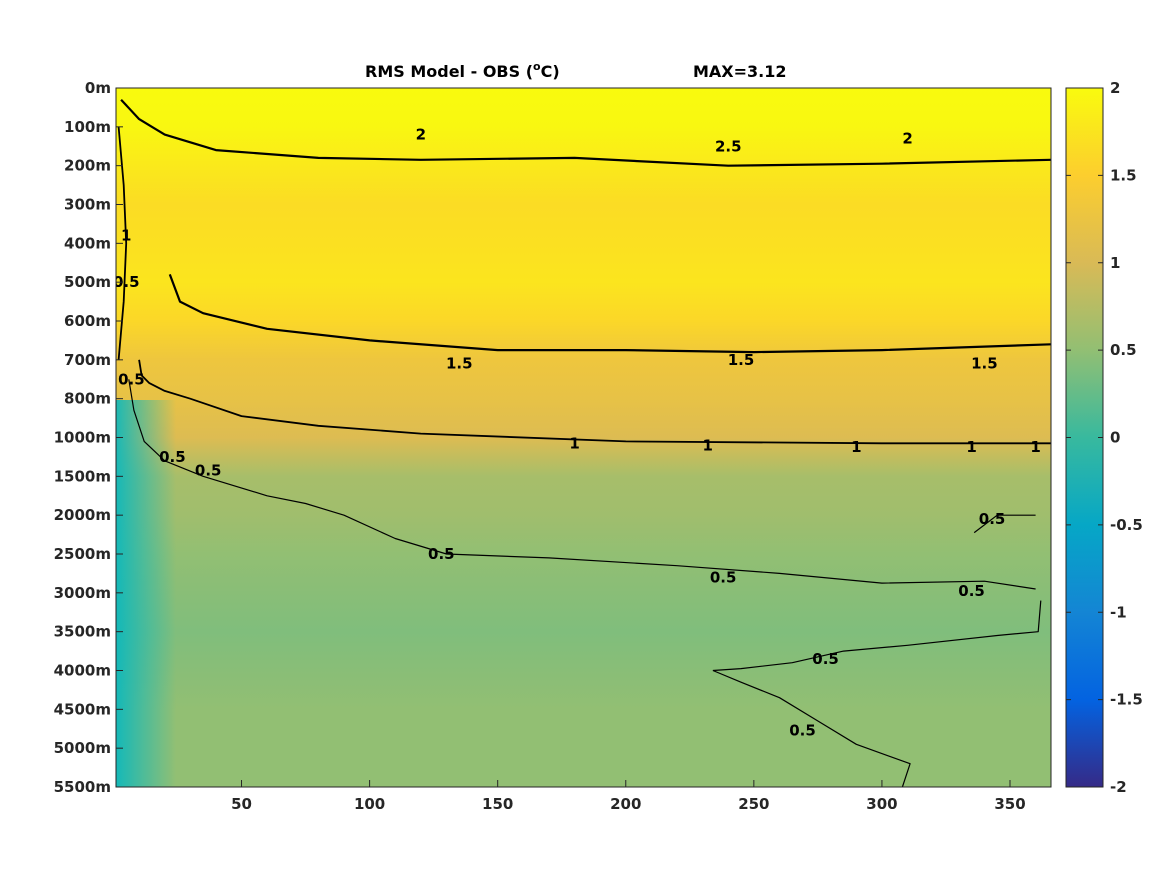 The image size is (1167, 875). Describe the element at coordinates (1115, 88) in the screenshot. I see `colorbar-tick-label: 2` at that location.